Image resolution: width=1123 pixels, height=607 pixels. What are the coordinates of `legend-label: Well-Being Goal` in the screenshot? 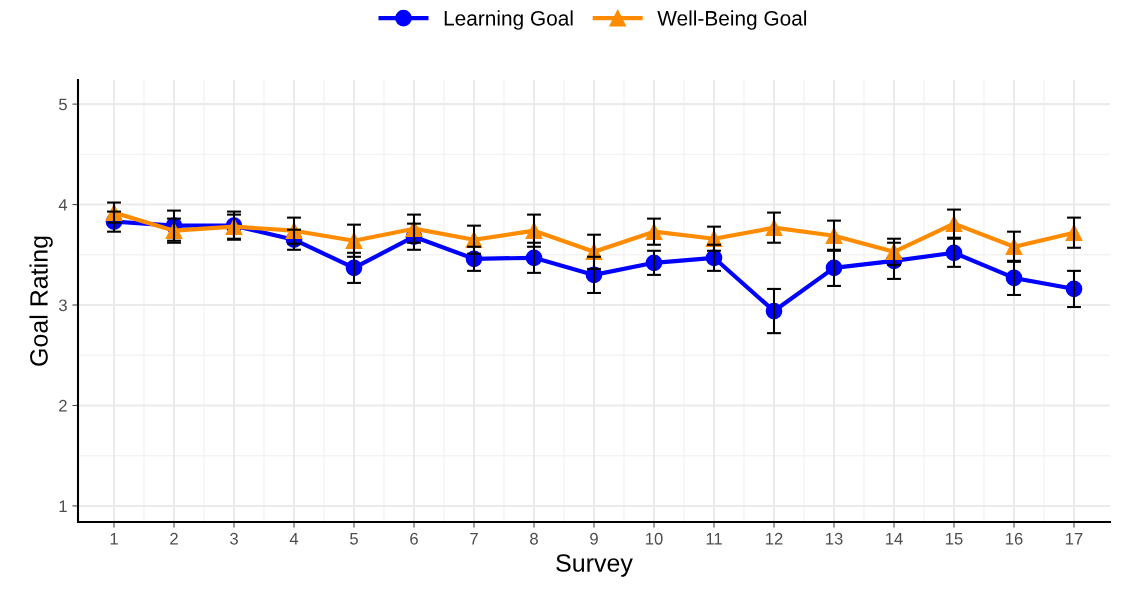 It's located at (732, 20).